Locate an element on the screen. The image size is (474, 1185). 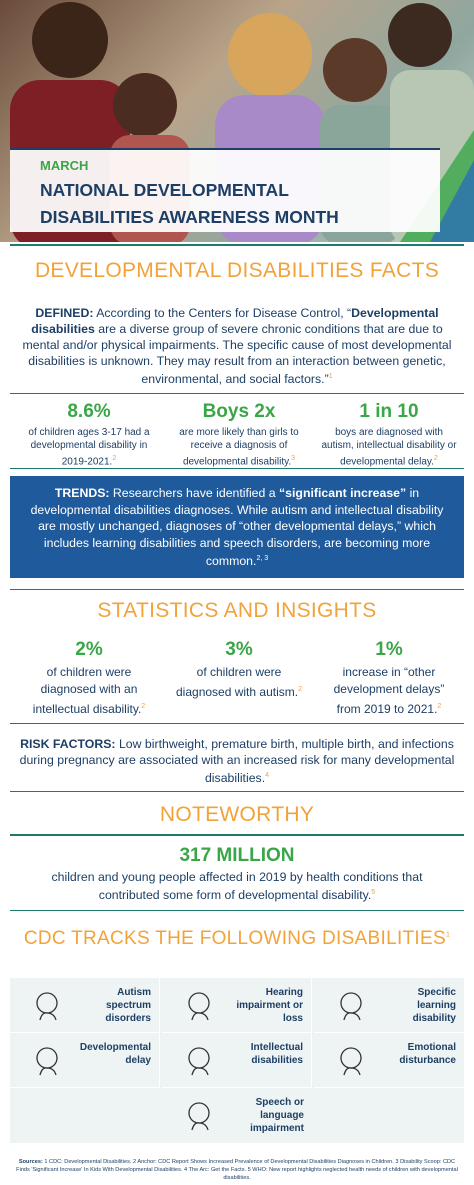
stat-text: of children were diagnosed with autism.2 is located at coordinates (239, 682).